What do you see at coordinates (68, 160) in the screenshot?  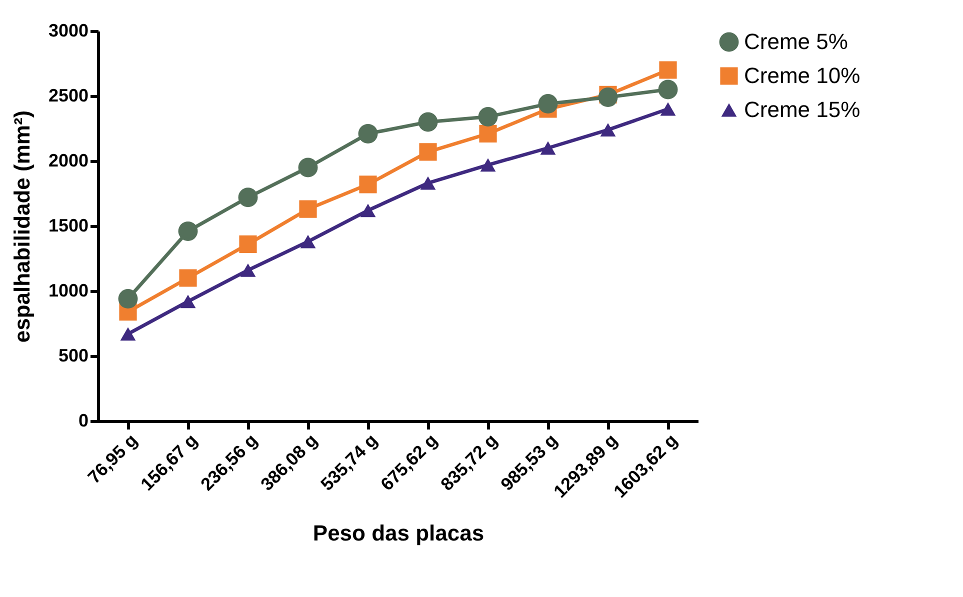 I see `y-tick-label: 2000` at bounding box center [68, 160].